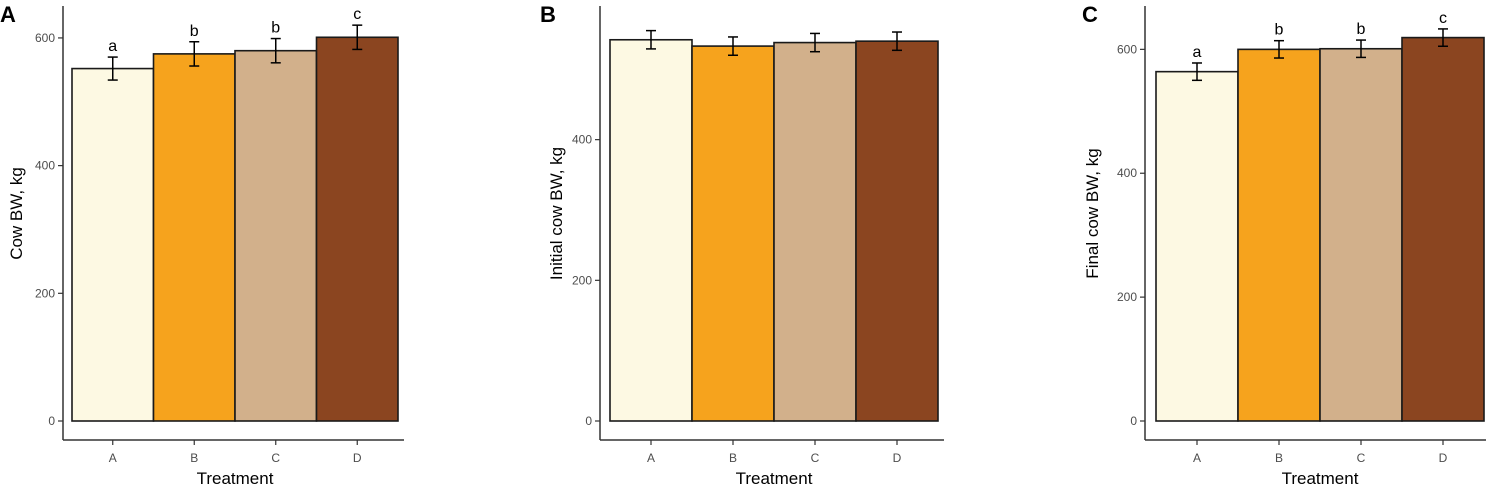 The height and width of the screenshot is (494, 1502). Describe the element at coordinates (16, 213) in the screenshot. I see `chart-a-y-axis-title: Cow BW, kg` at that location.